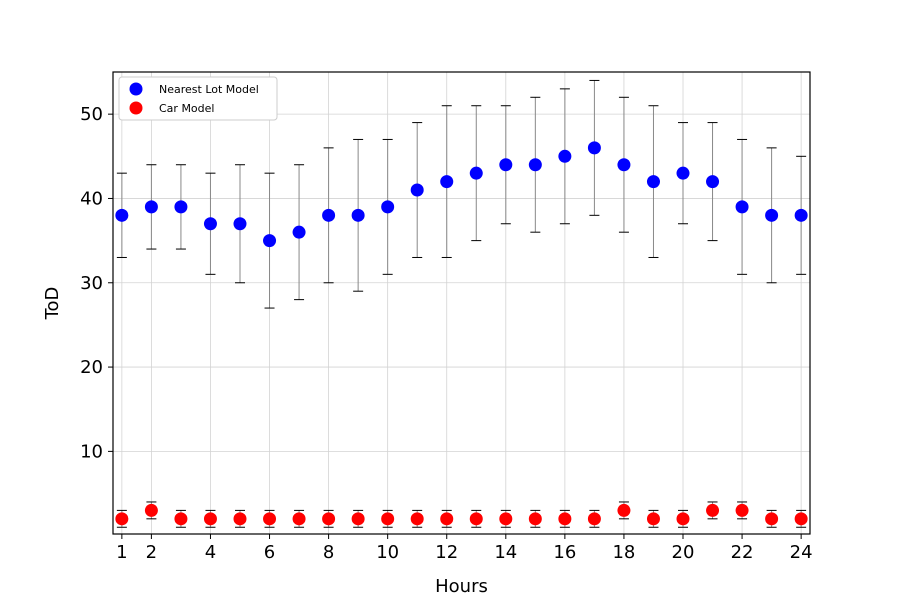 The width and height of the screenshot is (900, 600). What do you see at coordinates (52, 304) in the screenshot?
I see `y-axis-title: ToD` at bounding box center [52, 304].